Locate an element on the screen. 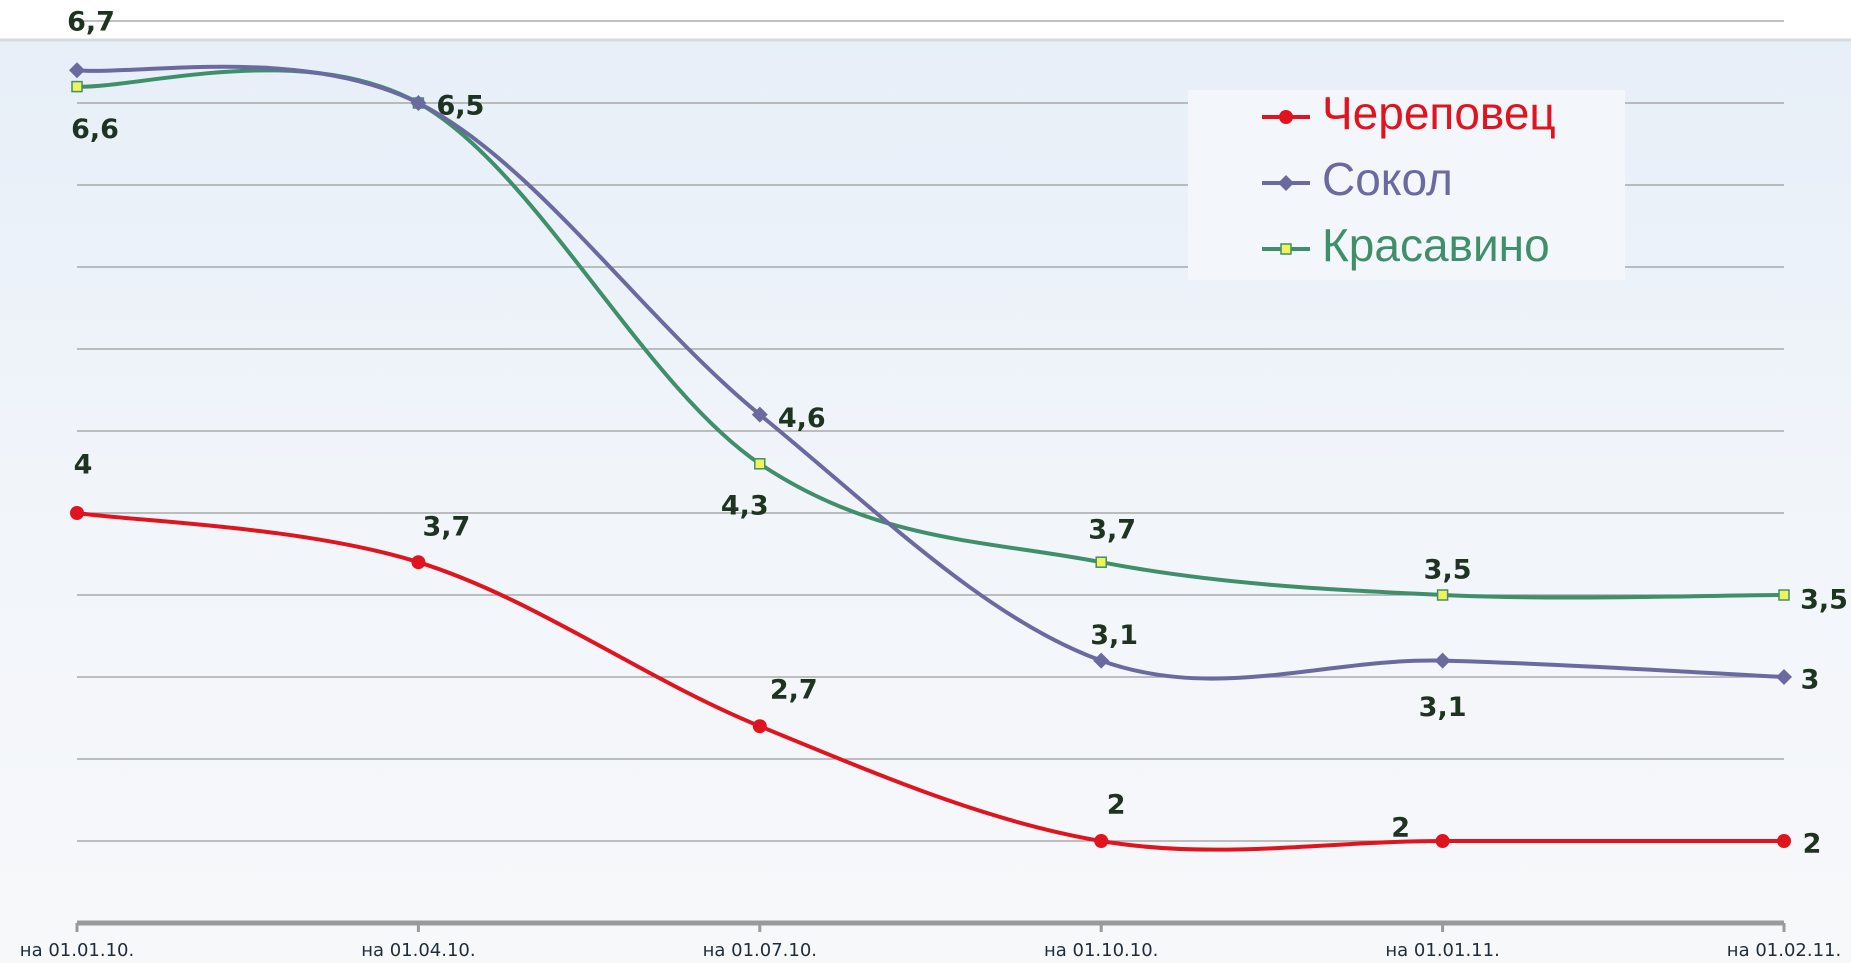 This screenshot has width=1851, height=963. data-label: 2,7 is located at coordinates (794, 690).